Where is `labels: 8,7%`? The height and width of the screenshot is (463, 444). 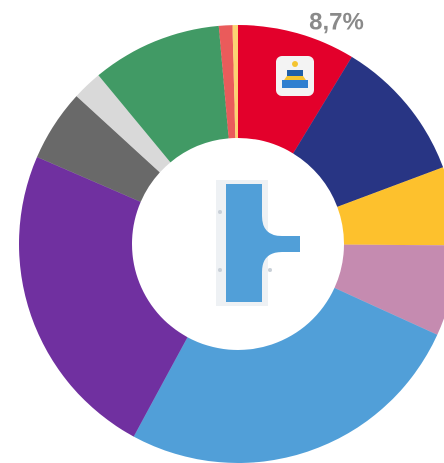
labels: 8,7% is located at coordinates (336, 21).